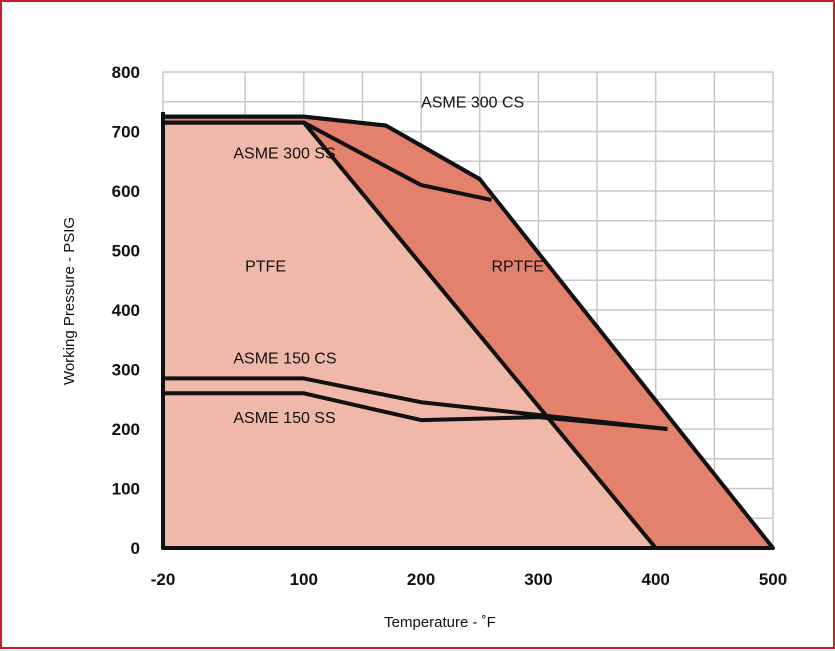 The image size is (835, 651). What do you see at coordinates (135, 548) in the screenshot?
I see `y-tick-label: 0` at bounding box center [135, 548].